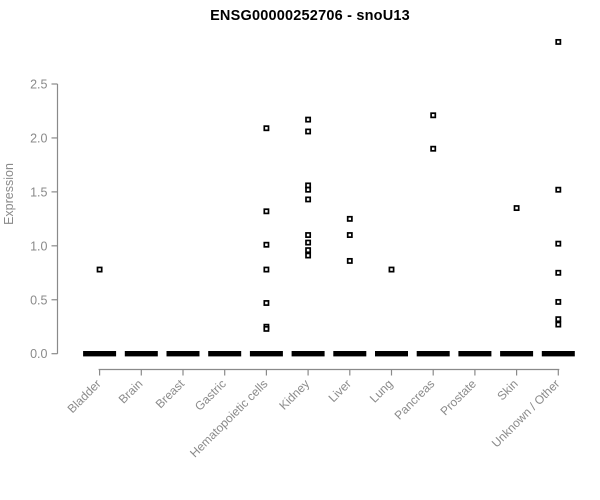 The height and width of the screenshot is (500, 600). Describe the element at coordinates (170, 393) in the screenshot. I see `x-category-label: Breast` at that location.